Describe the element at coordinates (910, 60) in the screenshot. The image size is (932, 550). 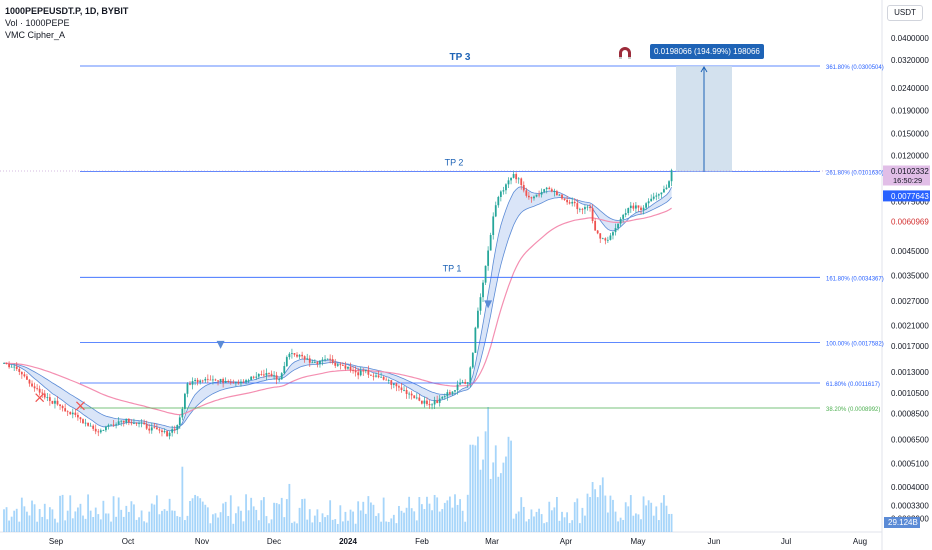
I see `price-axis-label: 0.0320000` at that location.